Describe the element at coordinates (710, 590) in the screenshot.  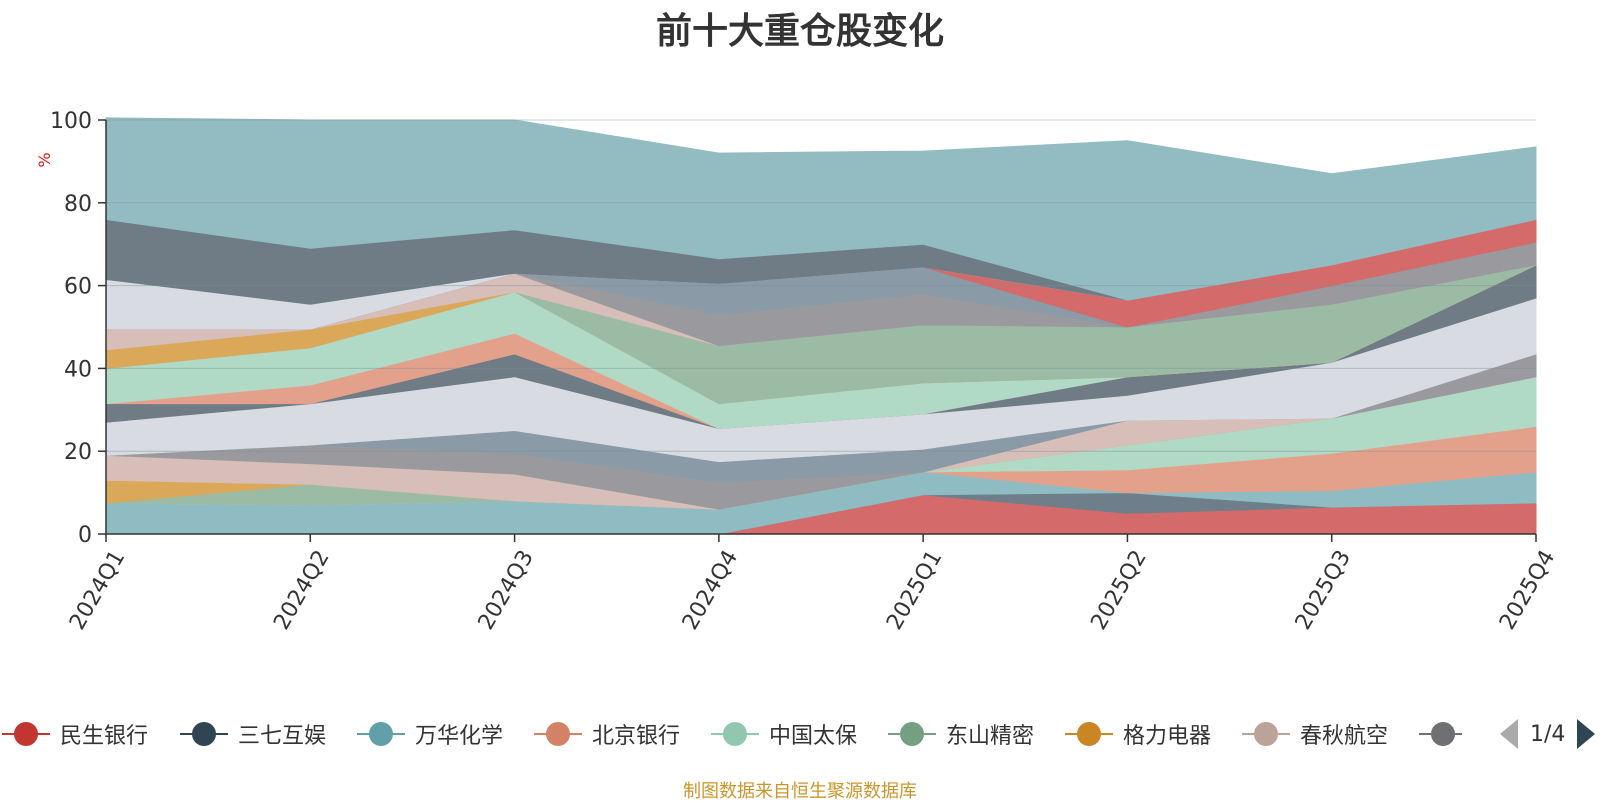
I see `x-tick-label: 2024Q4` at that location.